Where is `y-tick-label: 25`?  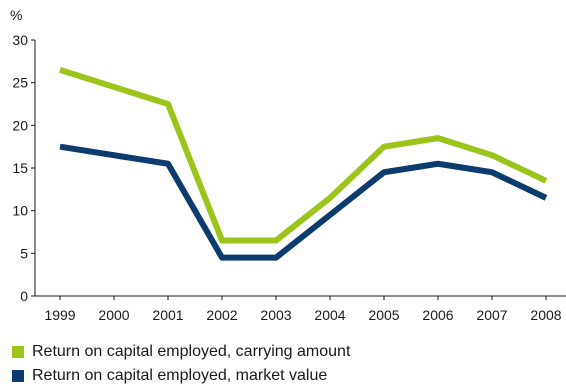 y-tick-label: 25 is located at coordinates (20, 83).